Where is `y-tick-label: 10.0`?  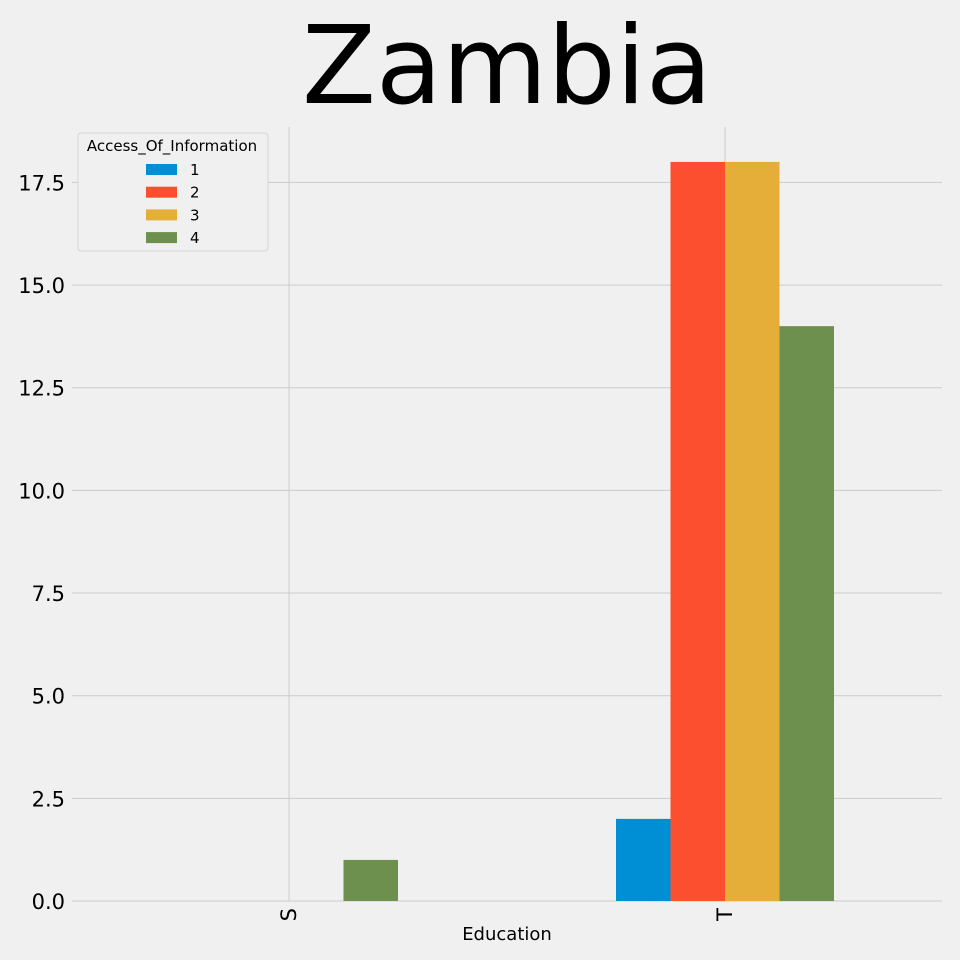 y-tick-label: 10.0 is located at coordinates (41, 491).